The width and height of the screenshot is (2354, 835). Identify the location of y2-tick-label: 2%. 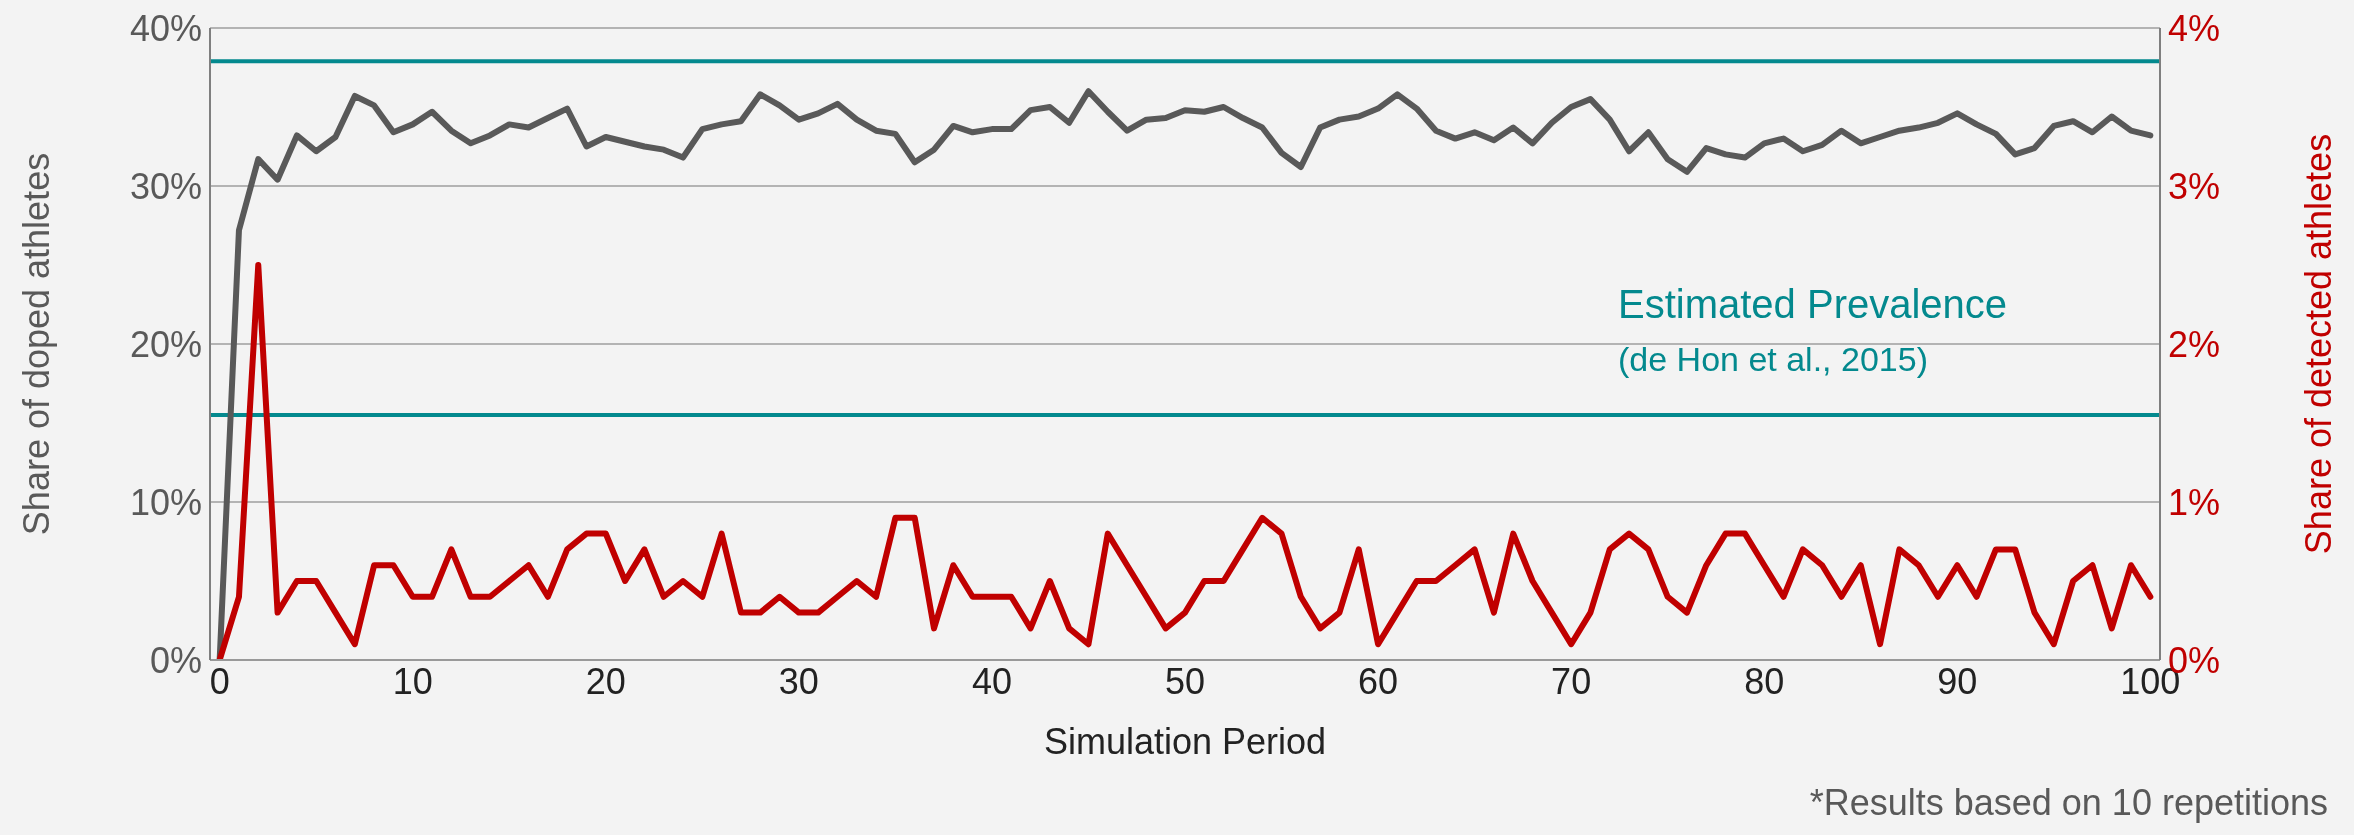
(2194, 344).